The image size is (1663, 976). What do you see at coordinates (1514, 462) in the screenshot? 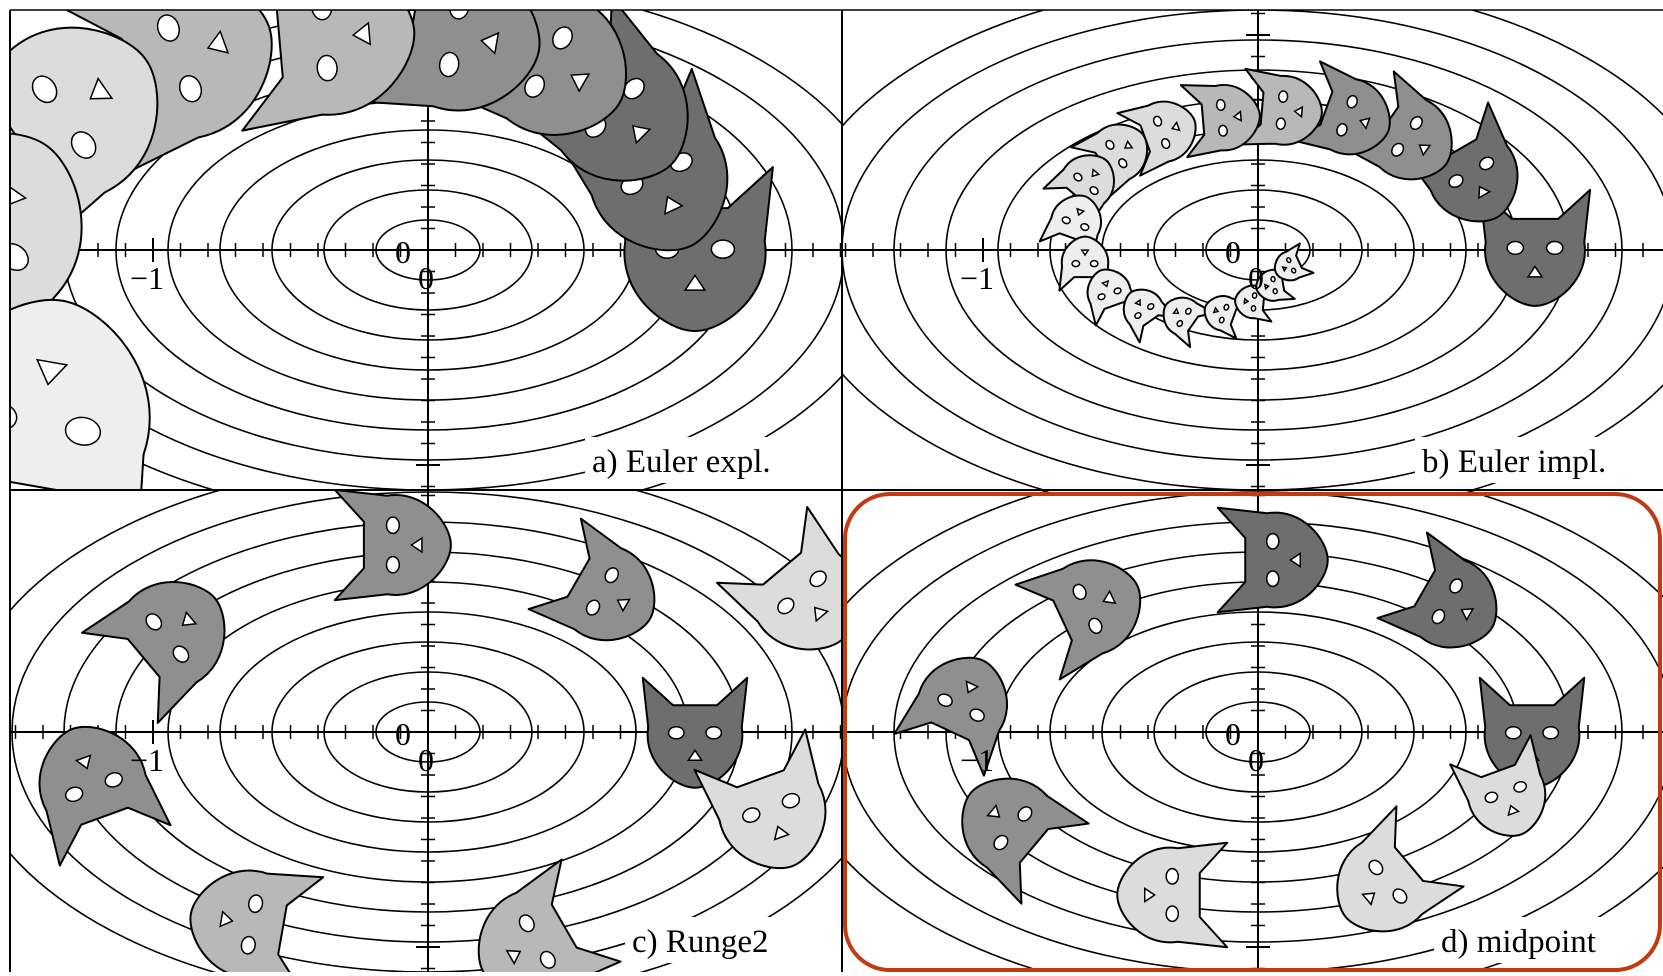
I see `panel-caption: b) Euler impl.` at bounding box center [1514, 462].